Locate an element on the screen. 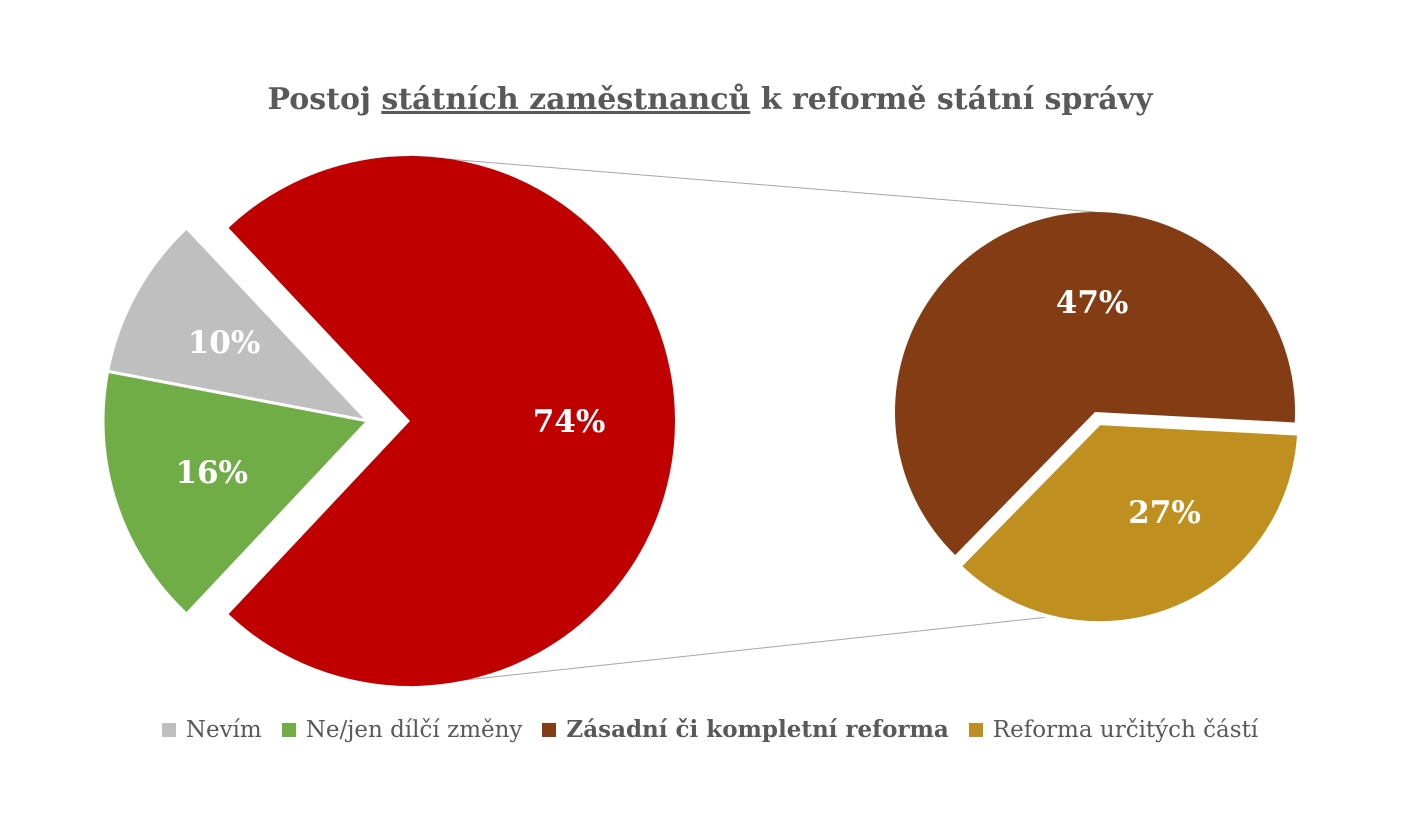  sub-pie-slice-reforma-urcitych-casti is located at coordinates (1129, 523).